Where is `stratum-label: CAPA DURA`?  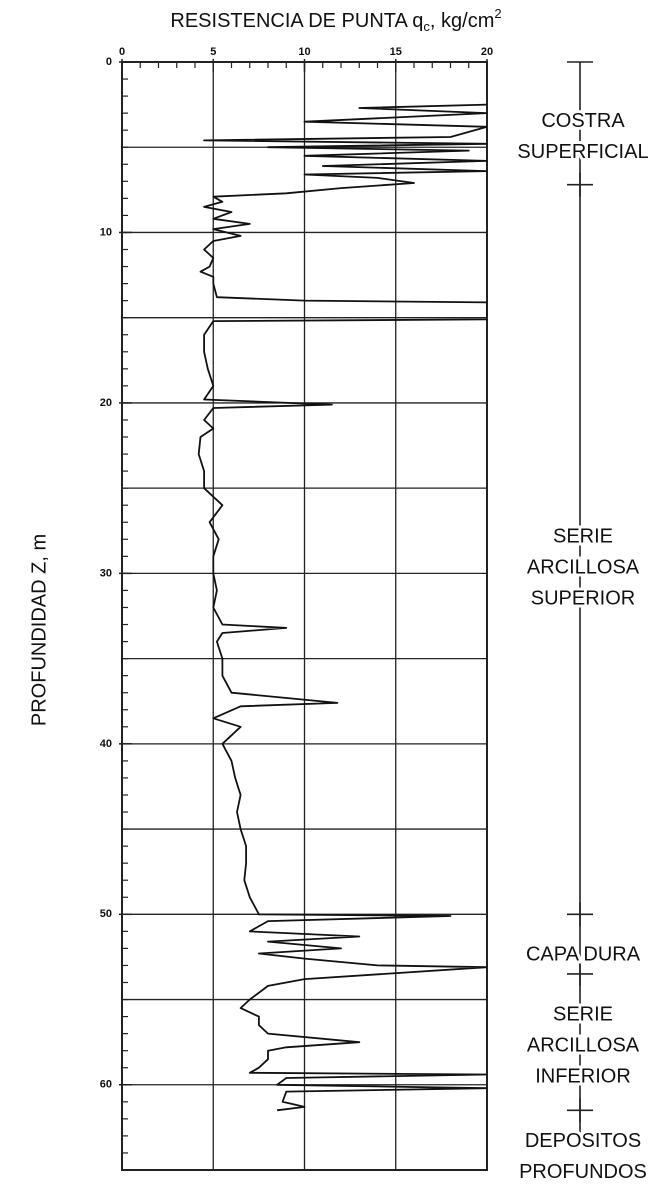 stratum-label: CAPA DURA is located at coordinates (583, 954).